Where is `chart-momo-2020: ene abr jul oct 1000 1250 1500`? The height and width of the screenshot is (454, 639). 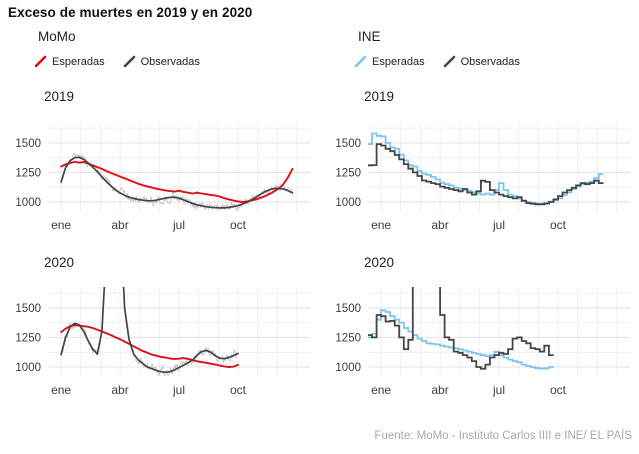
chart-momo-2020: ene abr jul oct 1000 1250 1500 is located at coordinates (162, 342).